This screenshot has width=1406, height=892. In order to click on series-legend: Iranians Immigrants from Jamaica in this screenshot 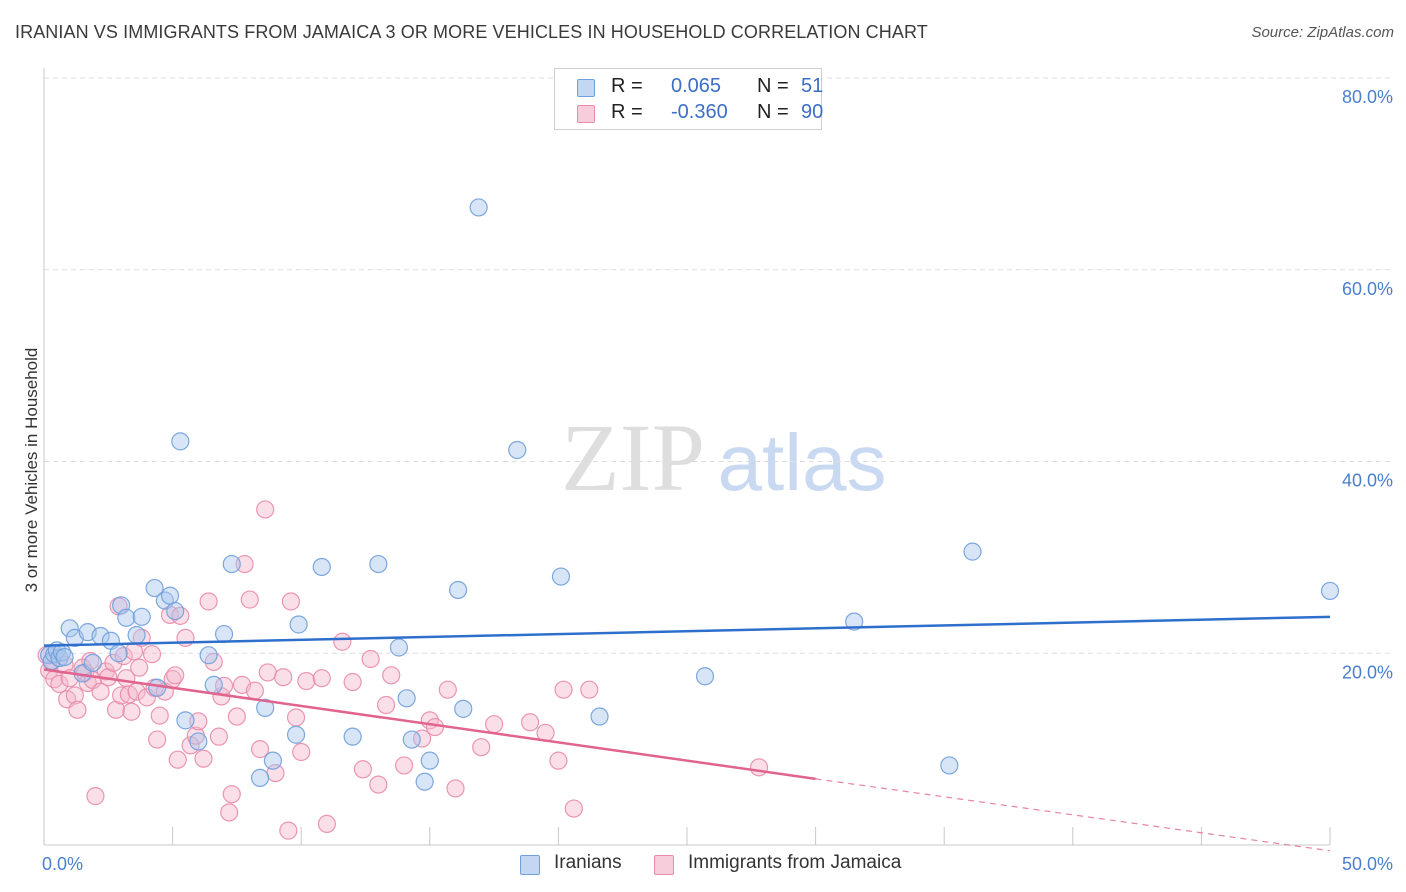, I will do `click(703, 865)`.